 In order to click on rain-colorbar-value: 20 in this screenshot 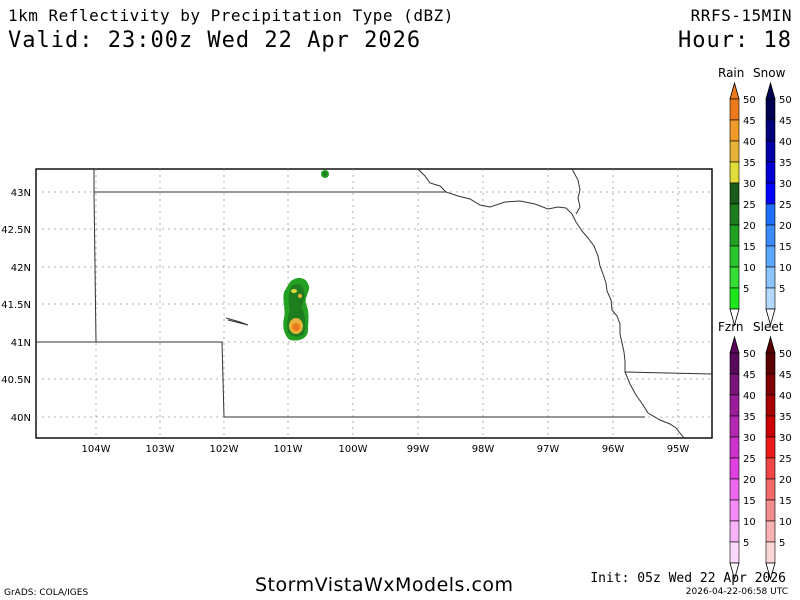, I will do `click(749, 226)`.